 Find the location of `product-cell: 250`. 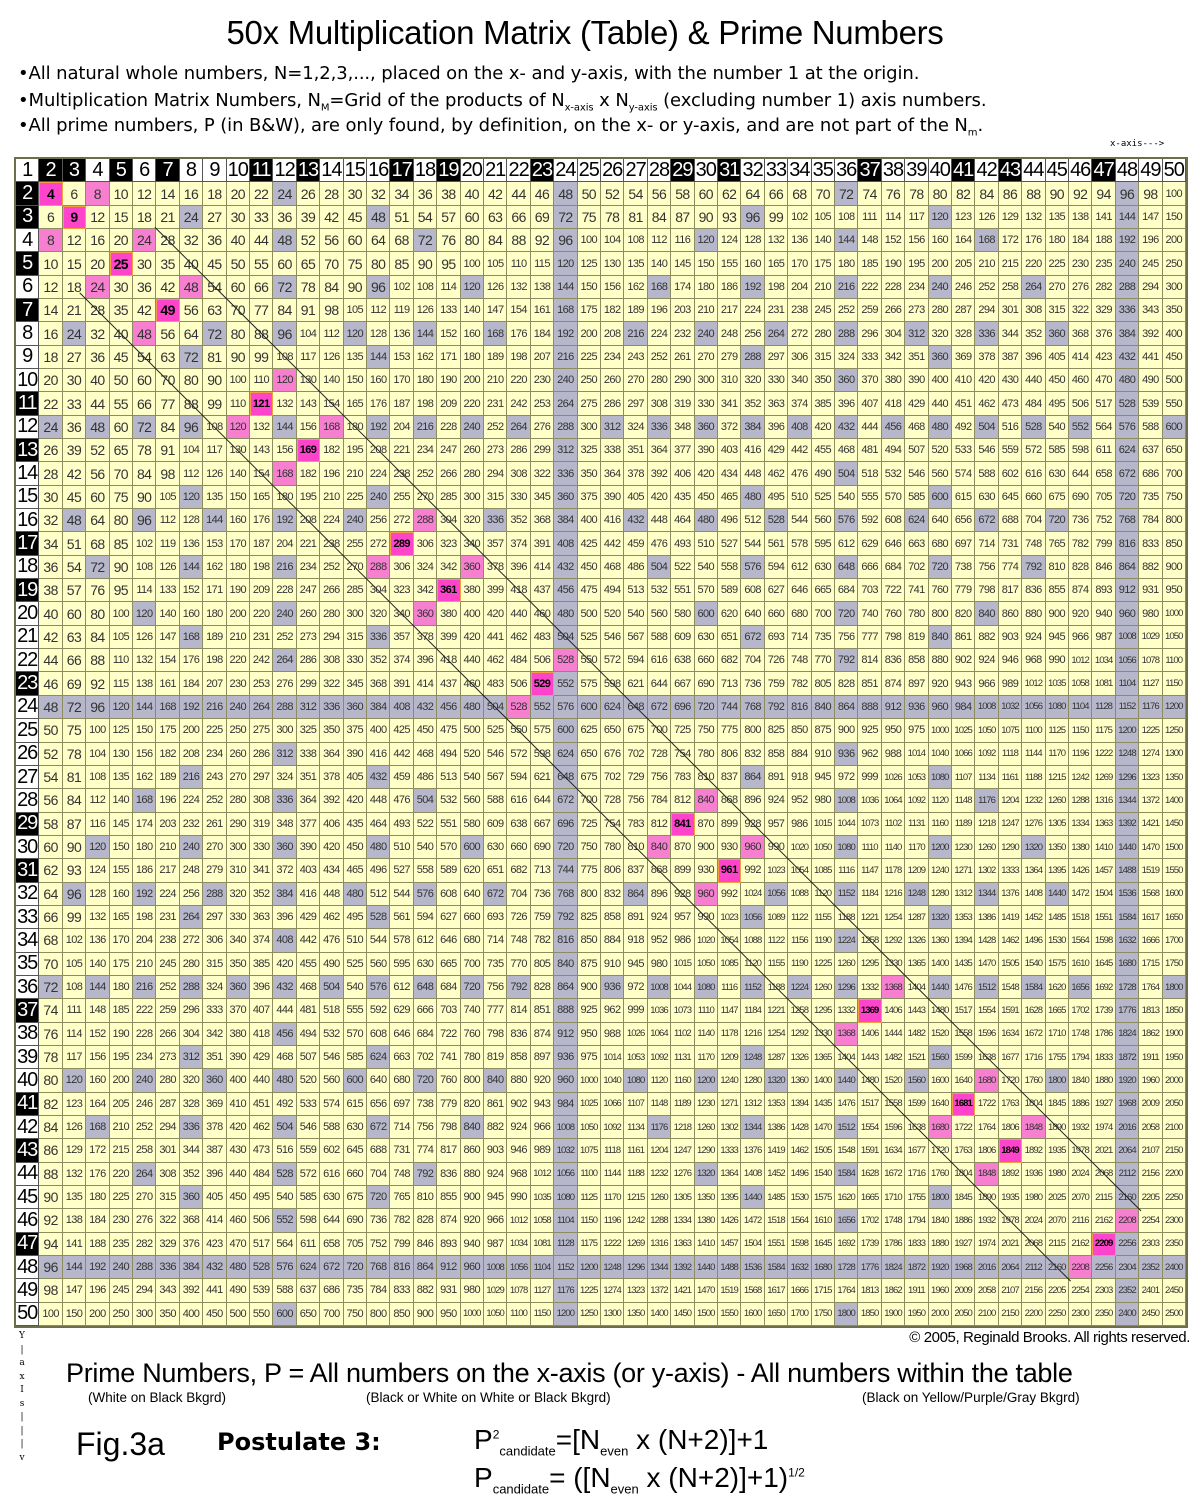

product-cell: 250 is located at coordinates (121, 1314).